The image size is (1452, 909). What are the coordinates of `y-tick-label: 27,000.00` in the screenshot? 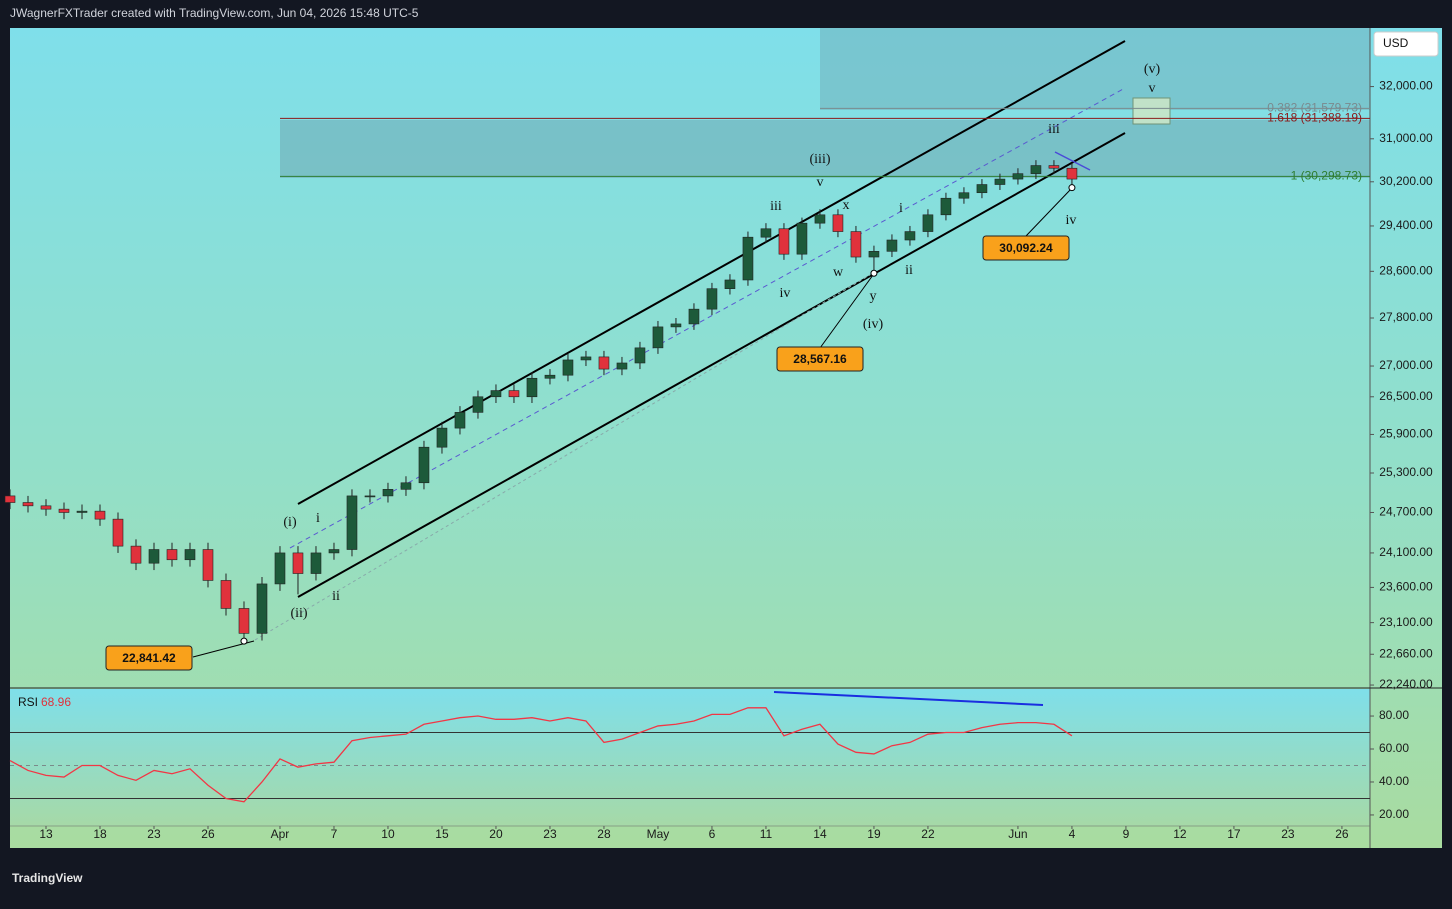 It's located at (1406, 365).